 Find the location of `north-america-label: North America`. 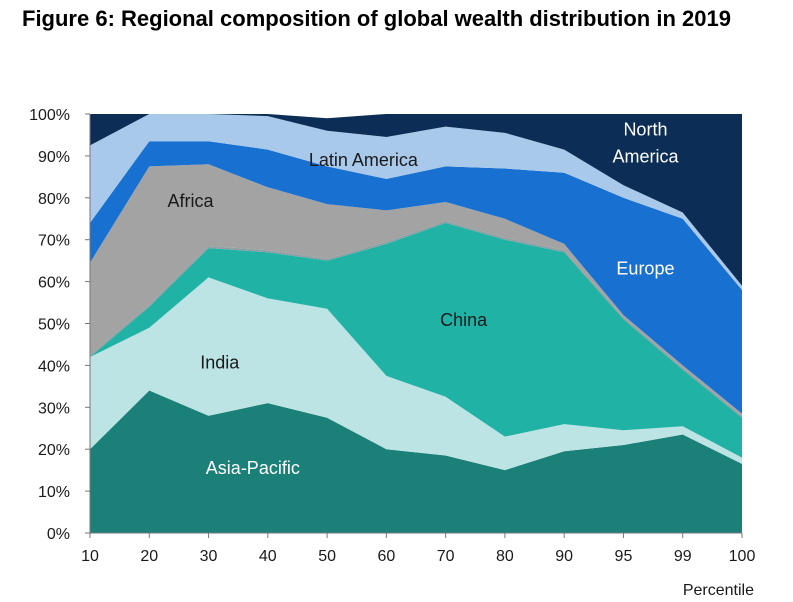

north-america-label: North America is located at coordinates (645, 143).